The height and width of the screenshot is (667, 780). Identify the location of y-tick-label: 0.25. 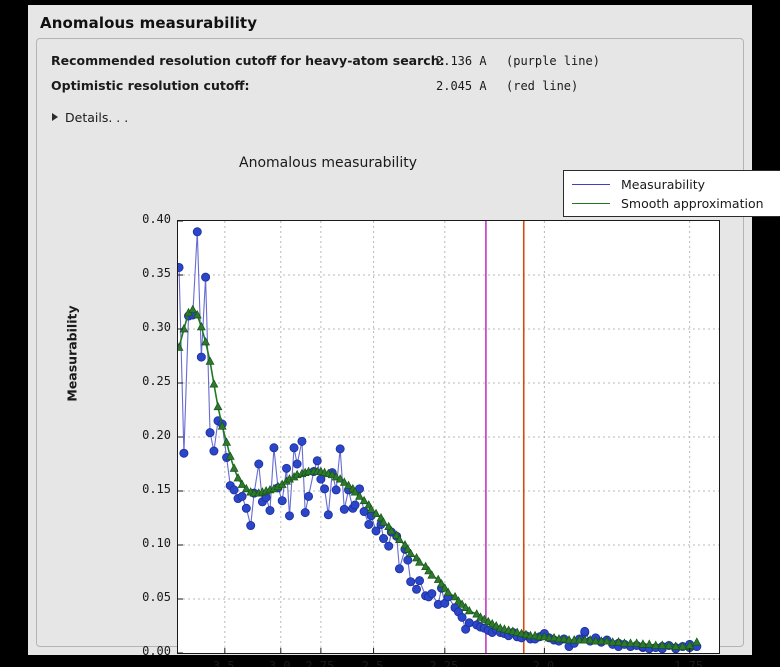
(156, 381).